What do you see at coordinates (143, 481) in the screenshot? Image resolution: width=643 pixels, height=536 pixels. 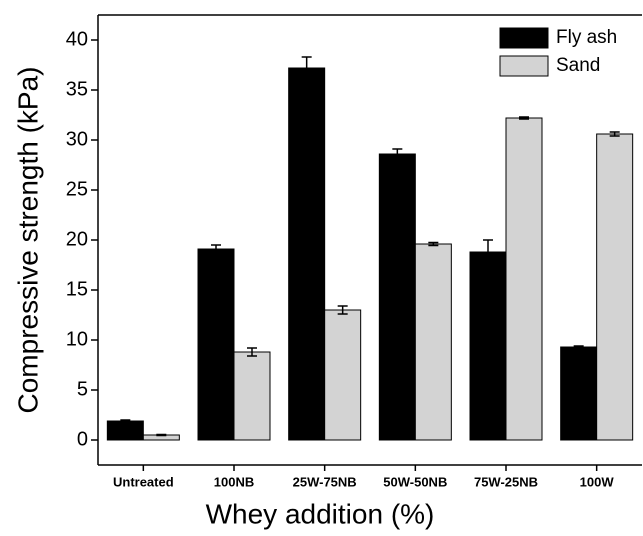 I see `x-tick-label: Untreated` at bounding box center [143, 481].